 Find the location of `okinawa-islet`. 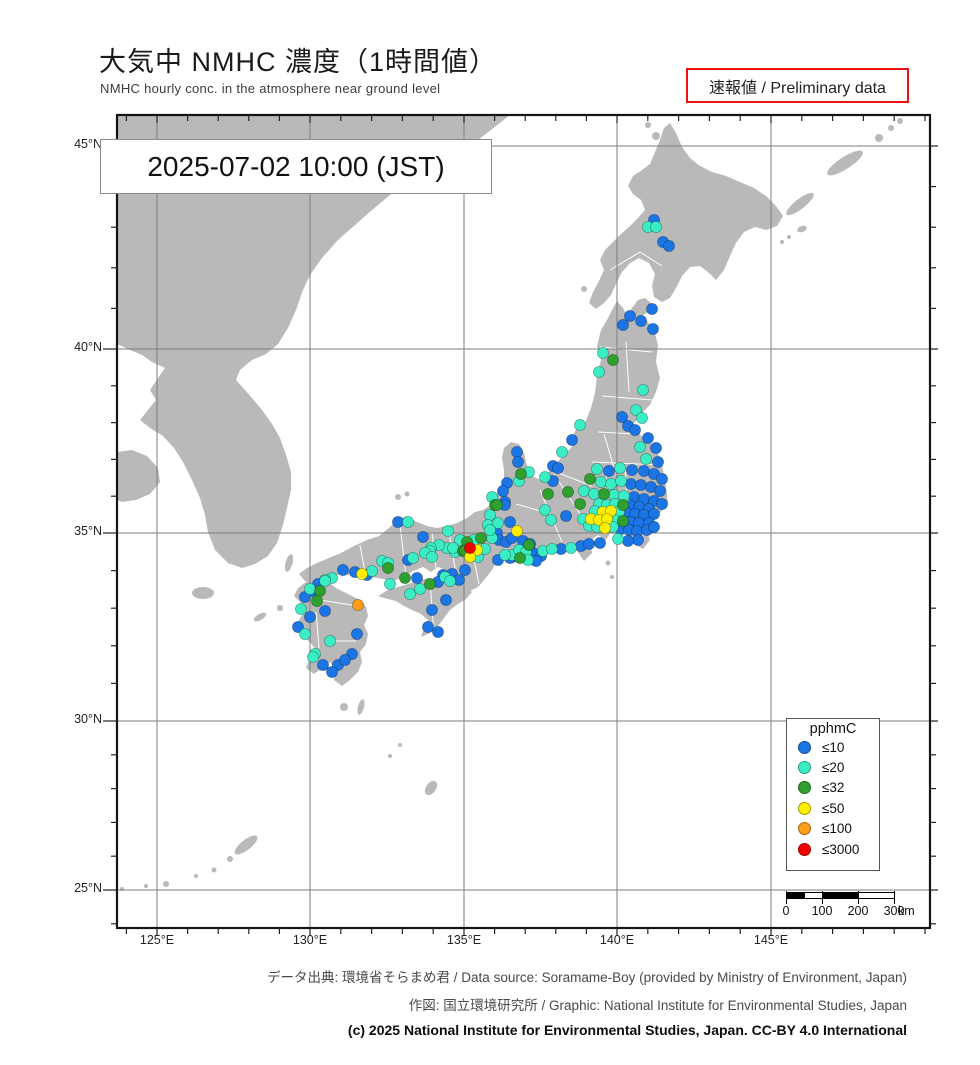

okinawa-islet is located at coordinates (214, 870).